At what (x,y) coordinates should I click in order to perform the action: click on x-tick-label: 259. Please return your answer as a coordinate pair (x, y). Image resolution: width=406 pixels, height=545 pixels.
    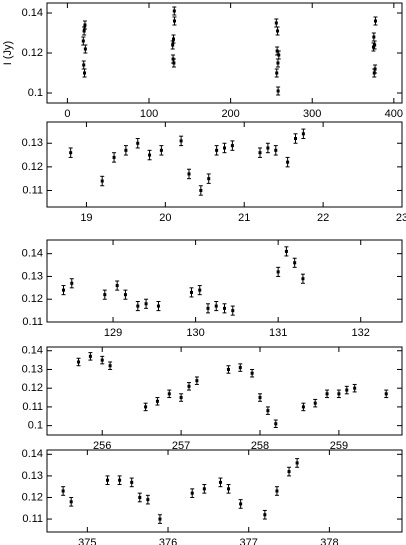
    Looking at the image, I should click on (339, 446).